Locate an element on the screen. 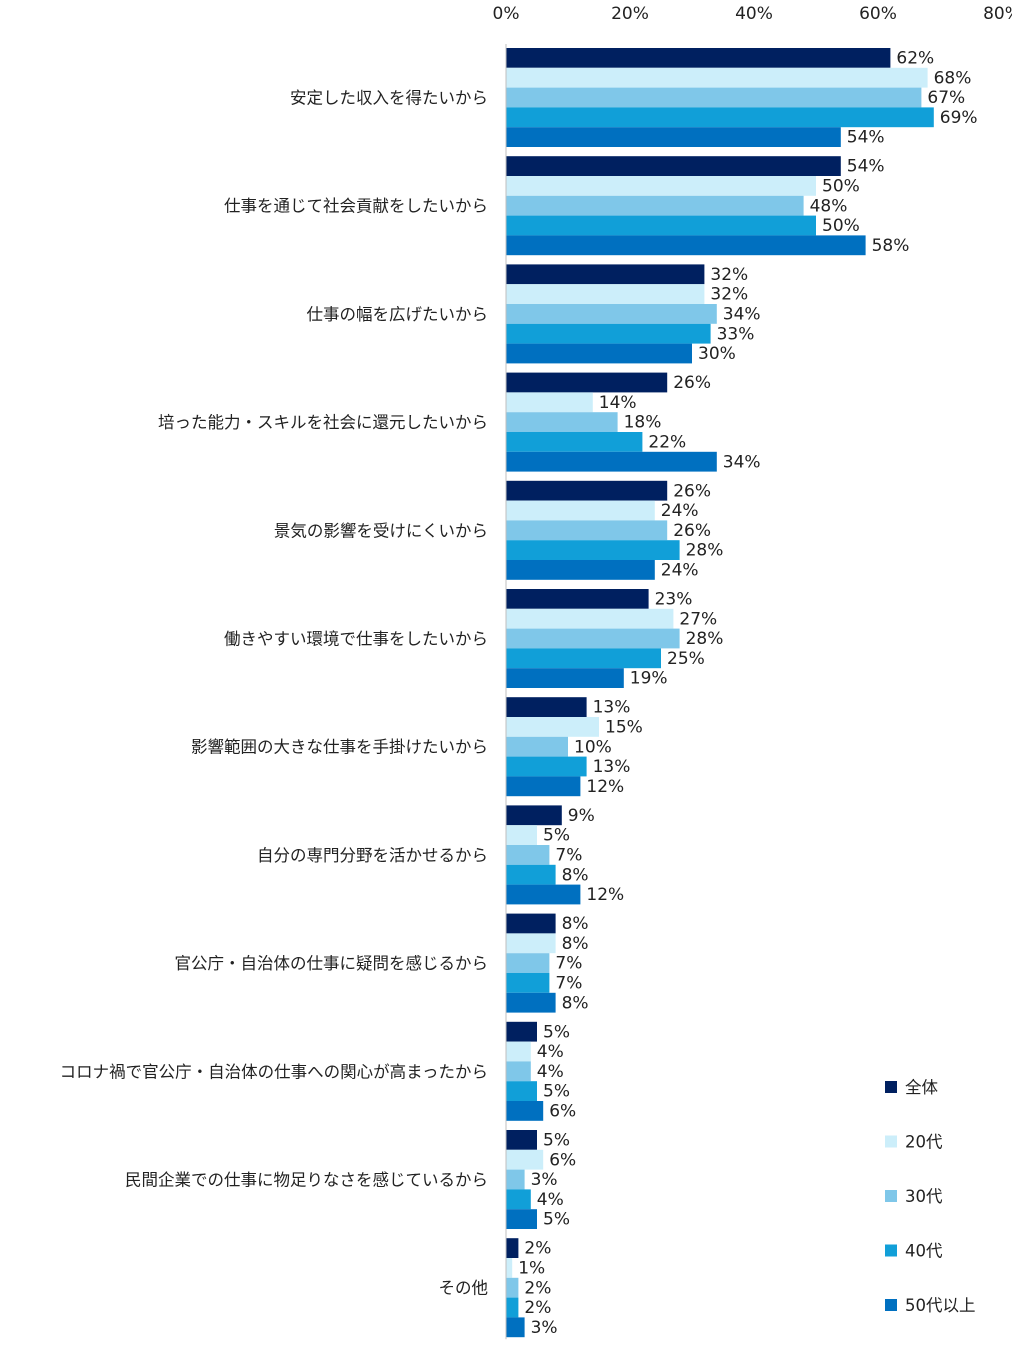  data-label: 24% is located at coordinates (680, 571).